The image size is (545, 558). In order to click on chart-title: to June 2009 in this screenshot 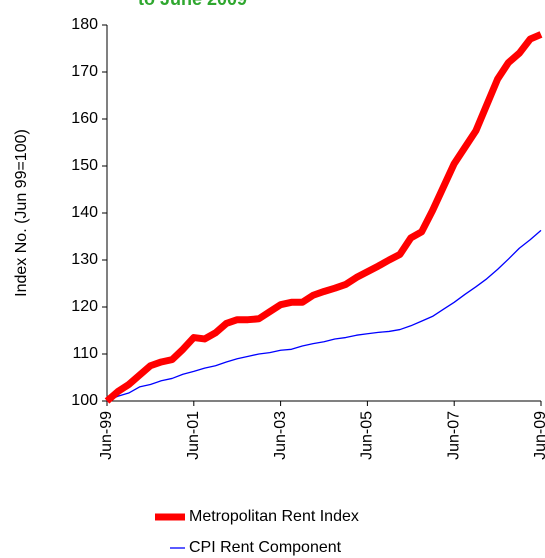, I will do `click(192, 4)`.